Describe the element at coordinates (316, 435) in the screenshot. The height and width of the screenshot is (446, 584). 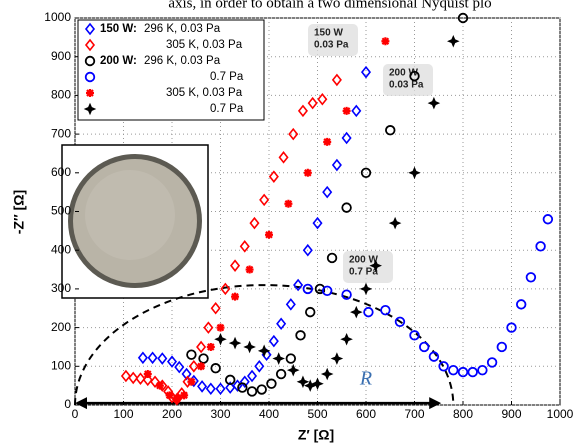
I see `x-axis-label: Z′ [Ω]` at that location.